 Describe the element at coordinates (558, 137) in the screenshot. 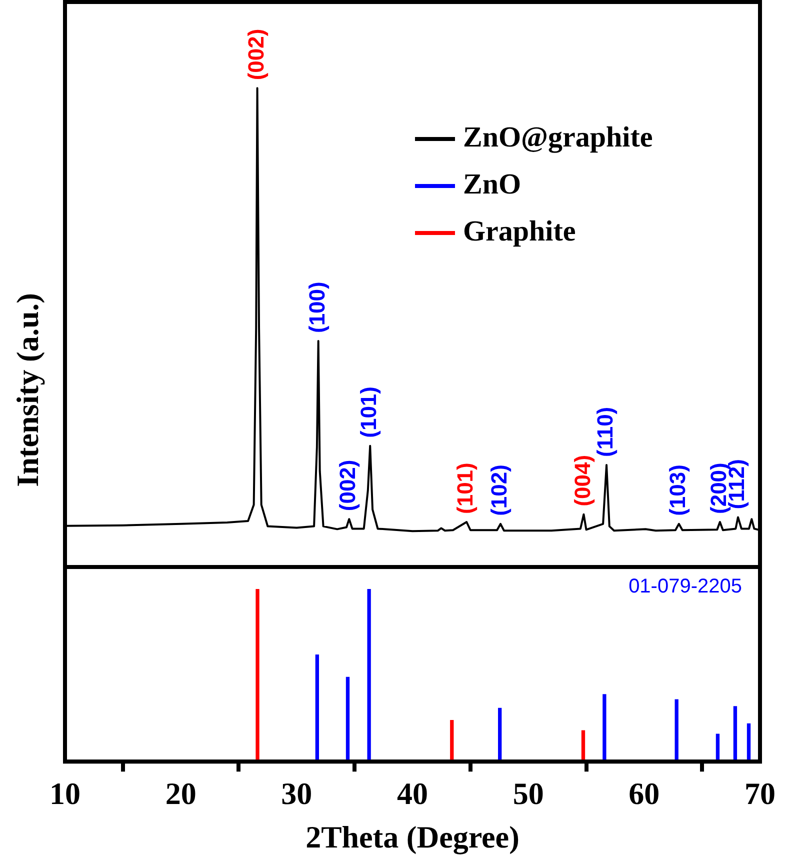

I see `legend-label: ZnO@graphite` at that location.